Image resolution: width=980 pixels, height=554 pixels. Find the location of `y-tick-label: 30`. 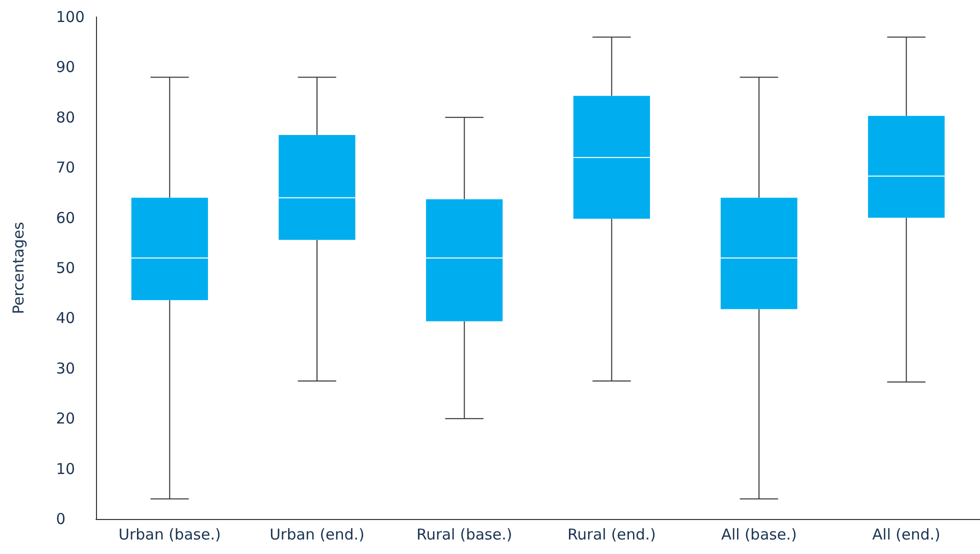

y-tick-label: 30 is located at coordinates (66, 368).